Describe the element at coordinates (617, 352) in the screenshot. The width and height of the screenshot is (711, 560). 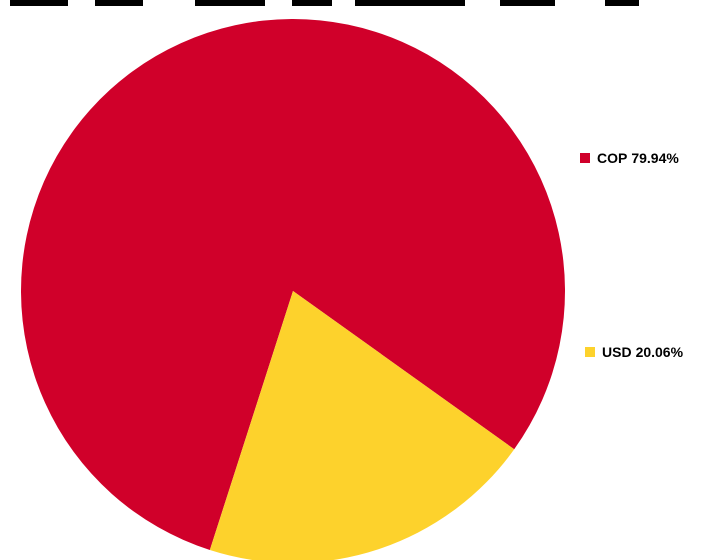
I see `legend-label-usd: USD` at that location.